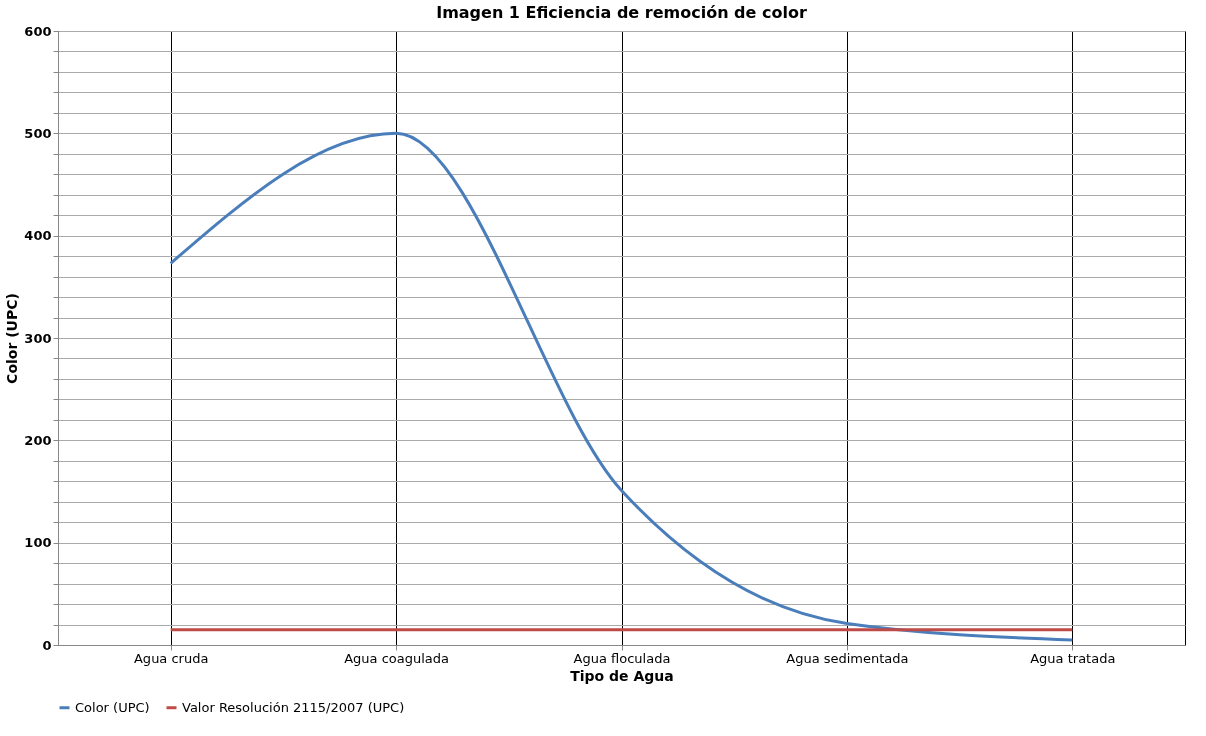  Describe the element at coordinates (38, 543) in the screenshot. I see `y-tick-label: 100` at that location.